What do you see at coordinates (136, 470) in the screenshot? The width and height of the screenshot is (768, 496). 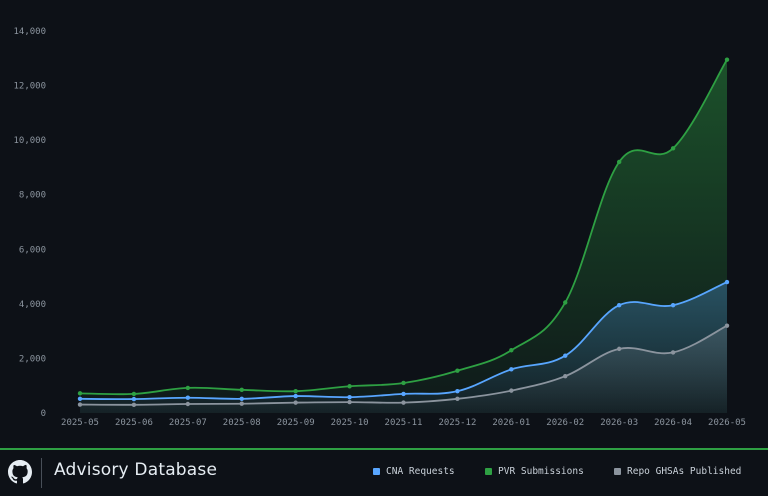 I see `brand-title: Advisory Database` at bounding box center [136, 470].